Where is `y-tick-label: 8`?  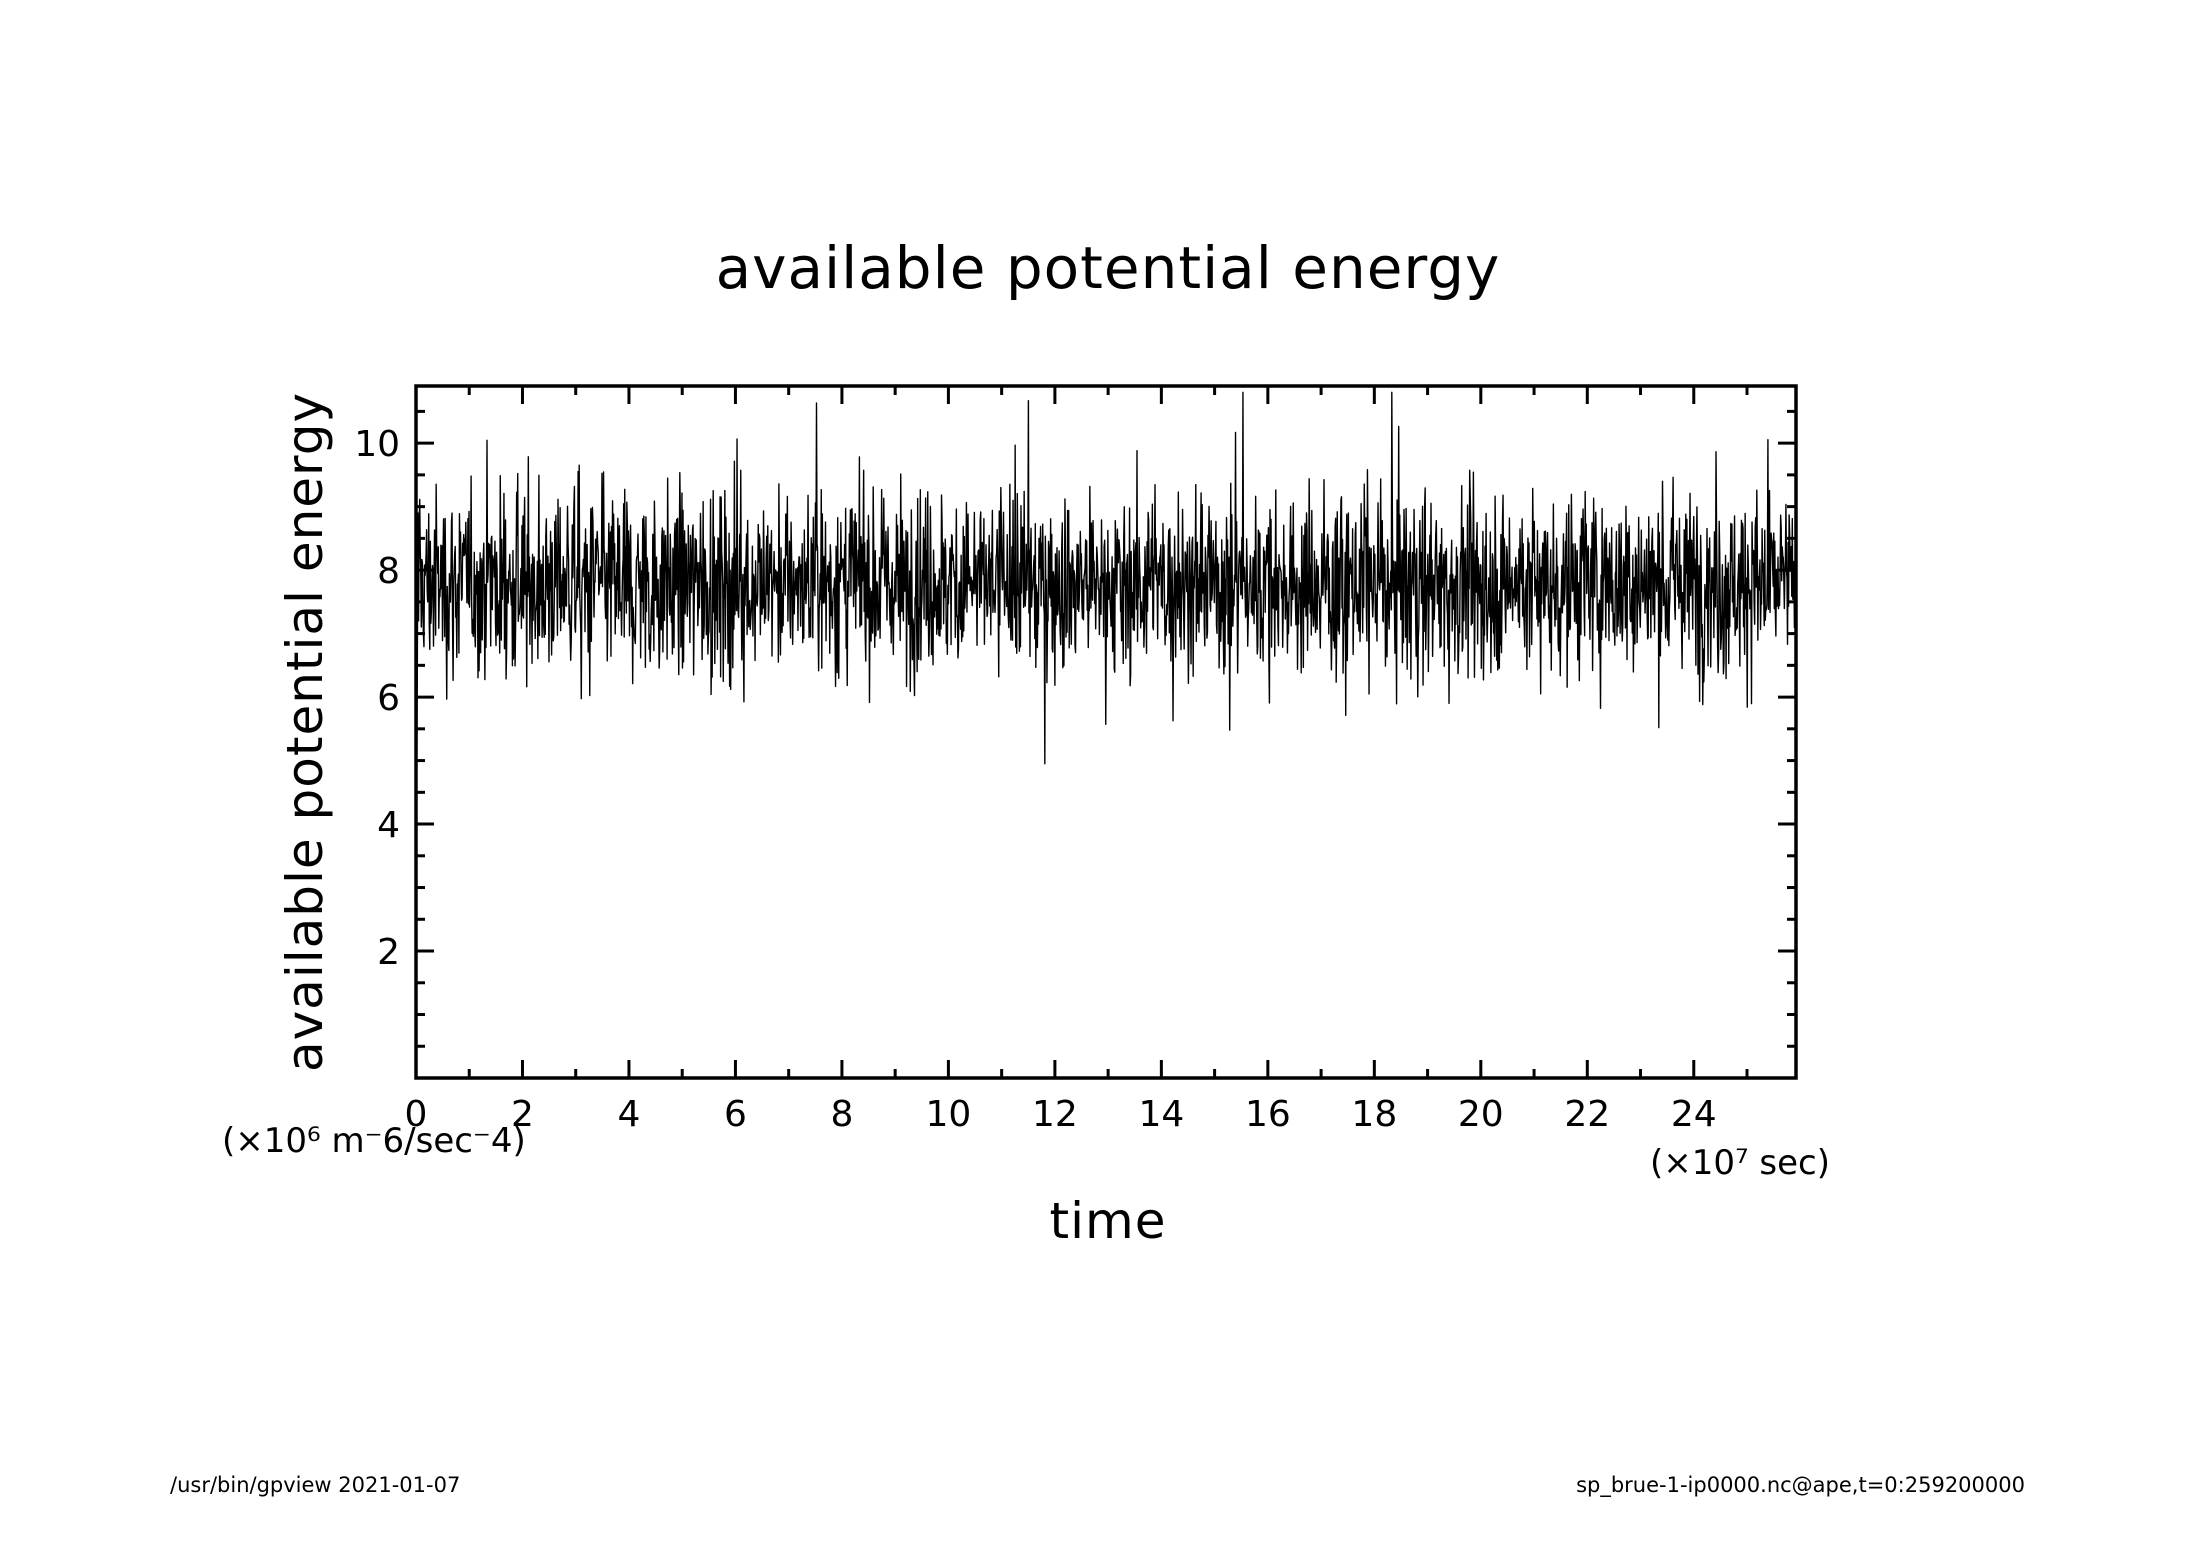 y-tick-label: 8 is located at coordinates (388, 571).